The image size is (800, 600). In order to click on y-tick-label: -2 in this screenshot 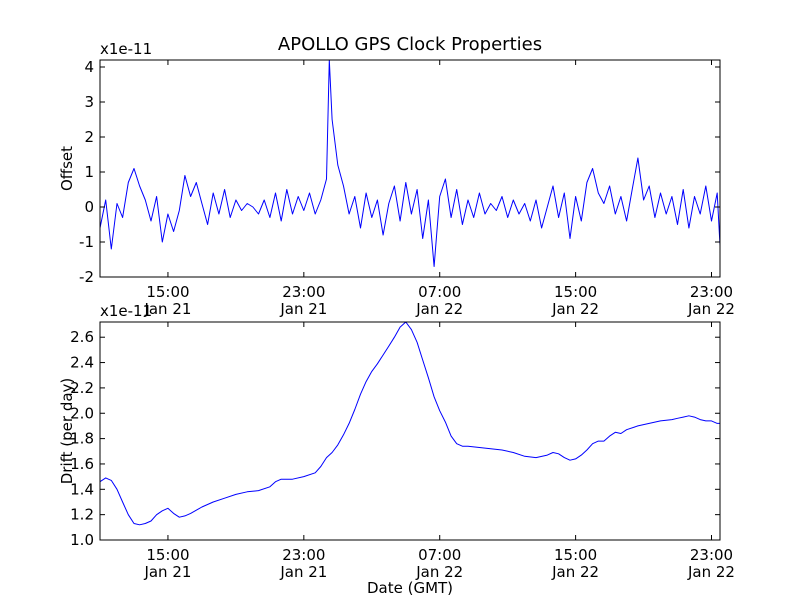, I will do `click(86, 277)`.